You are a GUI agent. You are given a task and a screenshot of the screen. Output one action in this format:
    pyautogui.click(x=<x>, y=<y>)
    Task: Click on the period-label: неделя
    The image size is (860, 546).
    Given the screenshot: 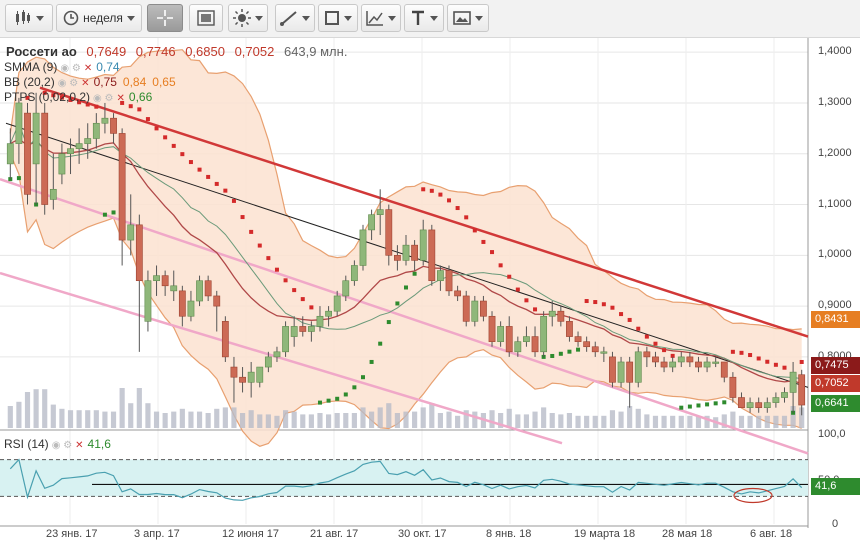 What is the action you would take?
    pyautogui.click(x=103, y=18)
    